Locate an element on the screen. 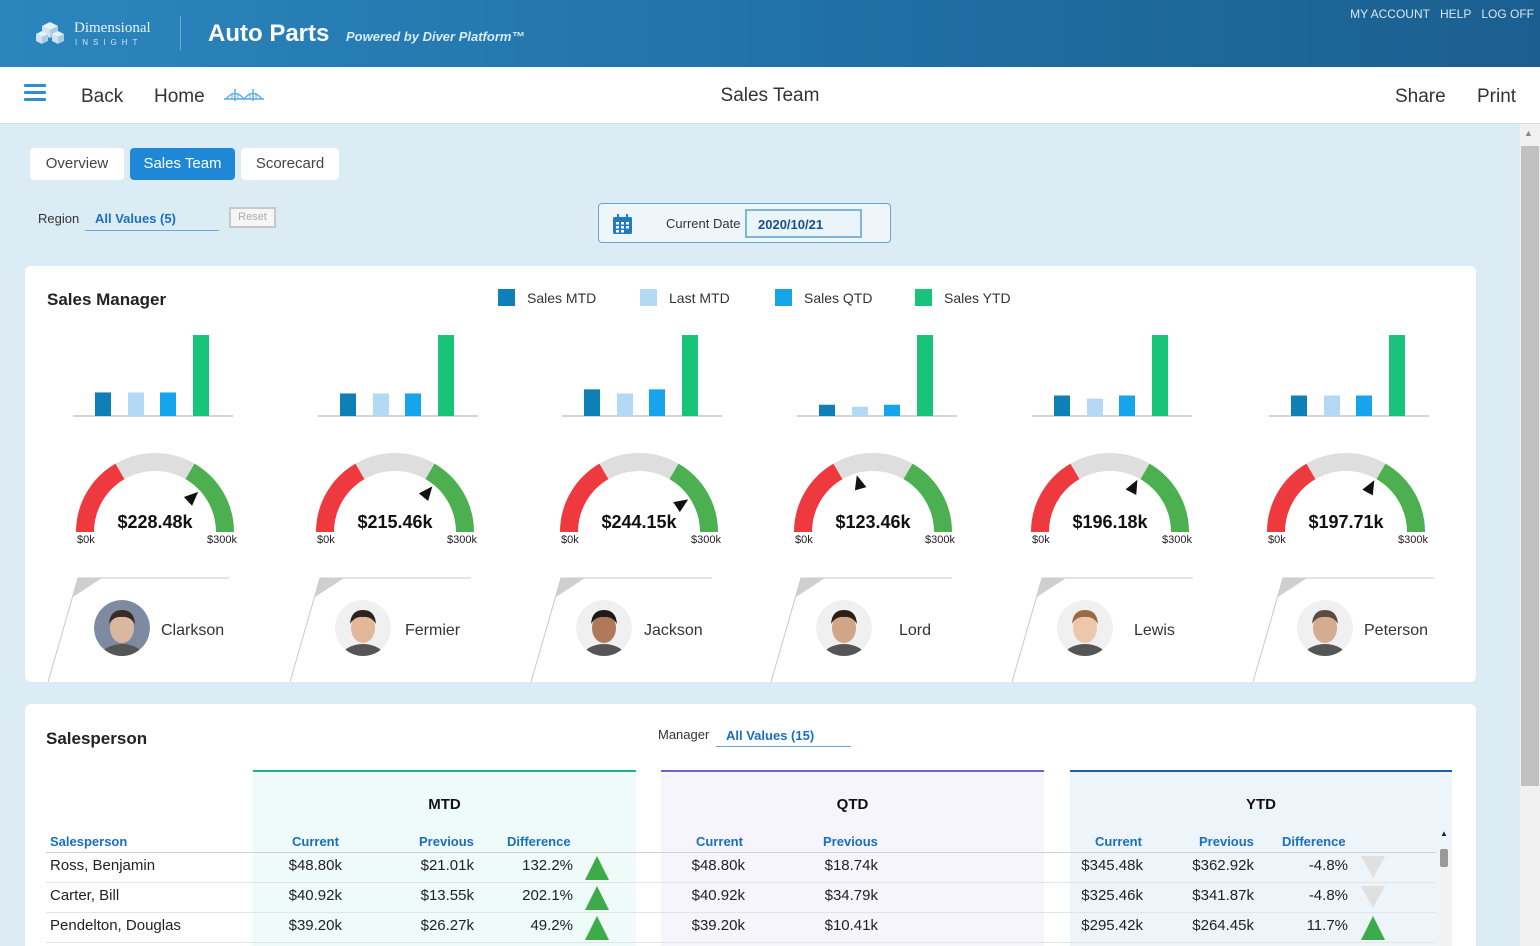 The height and width of the screenshot is (946, 1540). print-button: Print is located at coordinates (1497, 96).